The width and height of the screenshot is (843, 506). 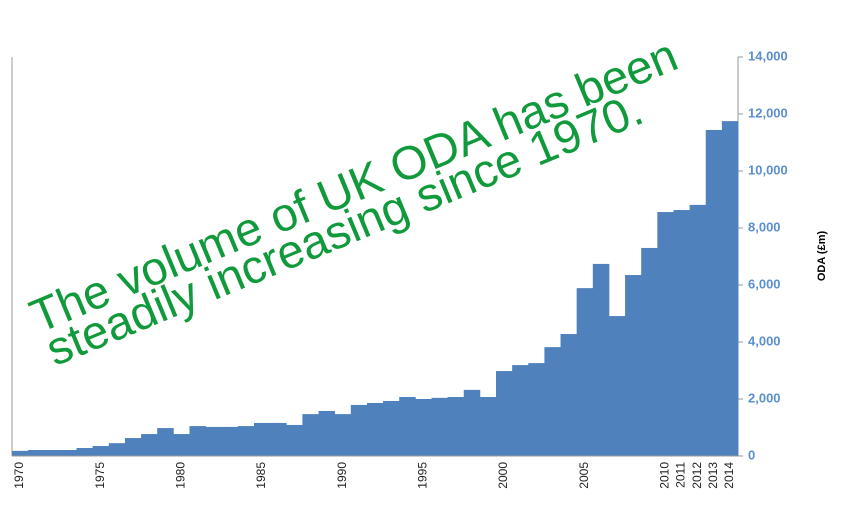 I want to click on y-tick-label: 6,000, so click(x=764, y=283).